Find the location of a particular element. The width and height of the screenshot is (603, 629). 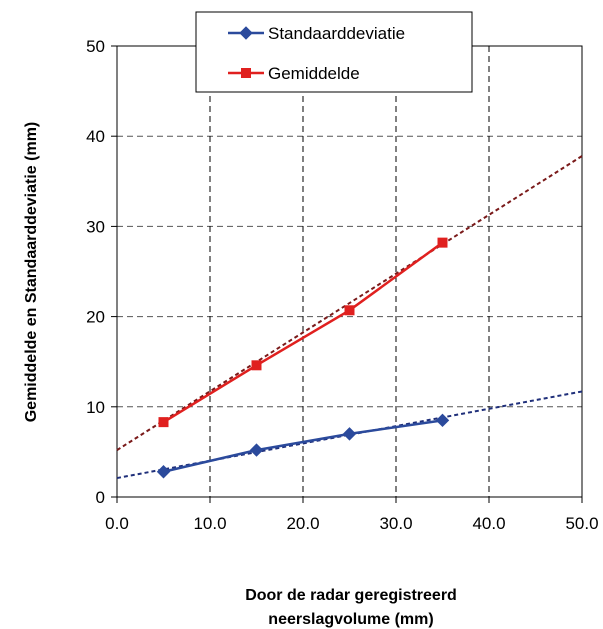

legend: Standaarddeviatie Gemiddelde is located at coordinates (334, 52).